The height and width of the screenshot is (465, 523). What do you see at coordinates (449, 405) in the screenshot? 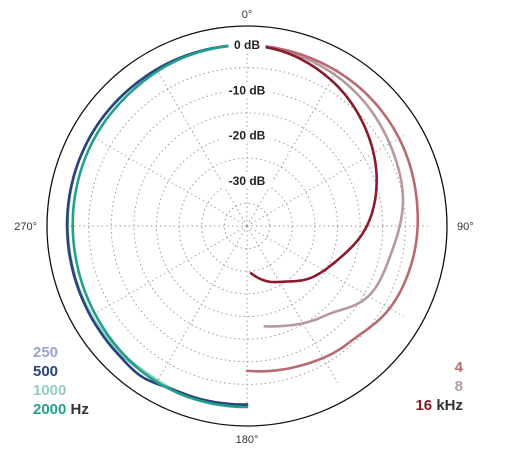
I see `legend-unit-khz: kHz` at bounding box center [449, 405].